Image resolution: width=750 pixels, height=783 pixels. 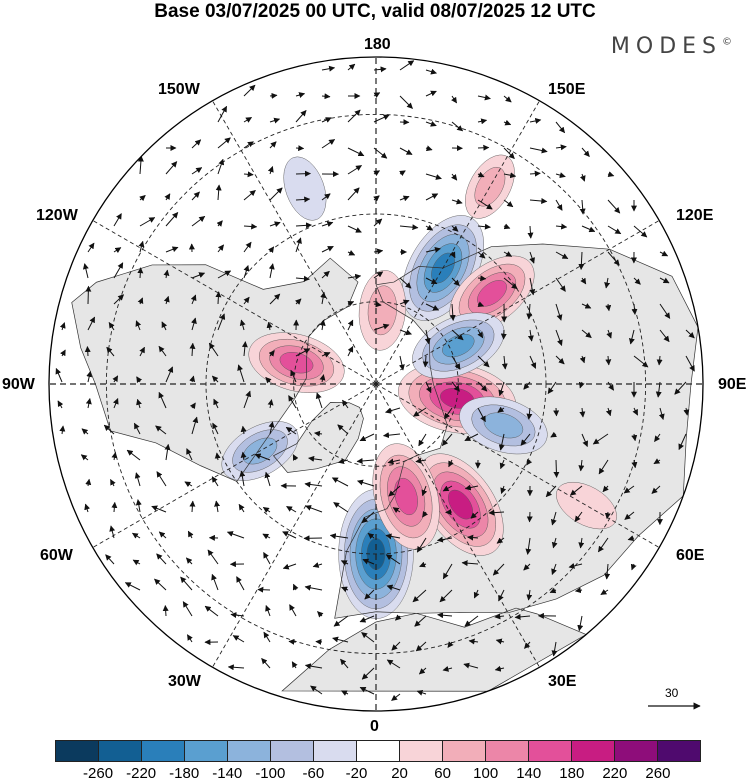 I want to click on lon-label-120e: 120E, so click(x=695, y=215).